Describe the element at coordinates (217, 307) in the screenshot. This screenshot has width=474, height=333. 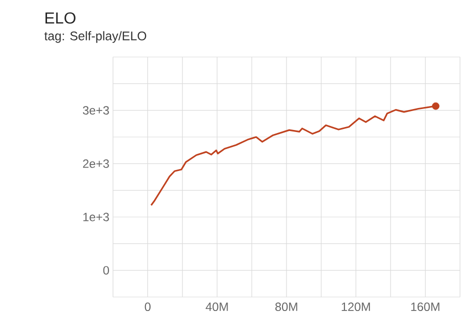
I see `x-tick-label: 40M` at that location.